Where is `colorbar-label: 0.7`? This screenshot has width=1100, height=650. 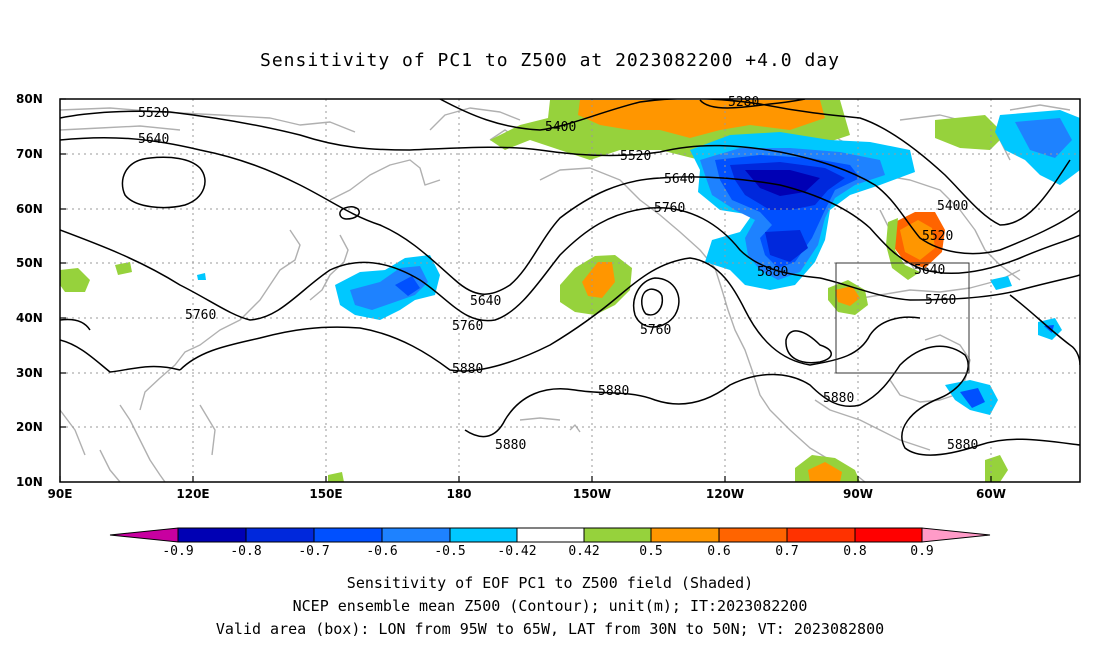 colorbar-label: 0.7 is located at coordinates (787, 551).